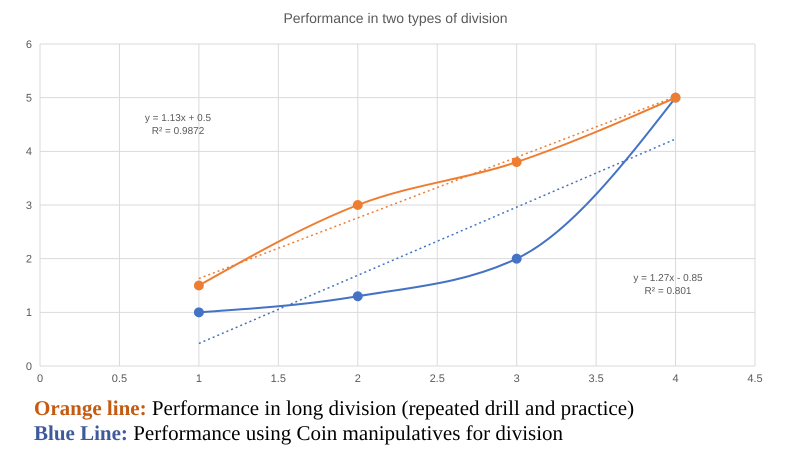 The image size is (791, 472). I want to click on y-tick-label: 5, so click(29, 98).